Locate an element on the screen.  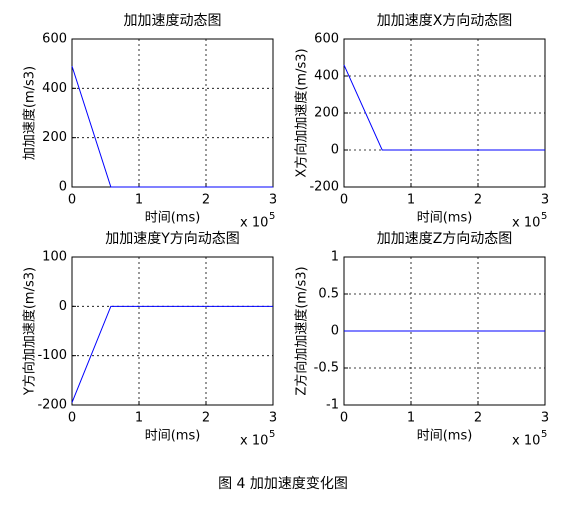
y-tick-label: 1 is located at coordinates (335, 257).